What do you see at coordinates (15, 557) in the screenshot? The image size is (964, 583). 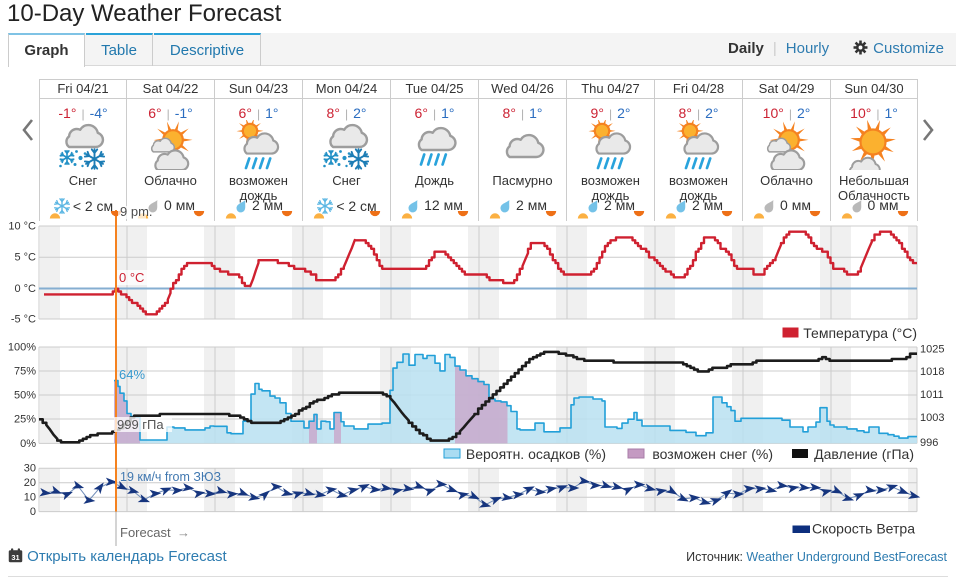 I see `svg-text: 31` at bounding box center [15, 557].